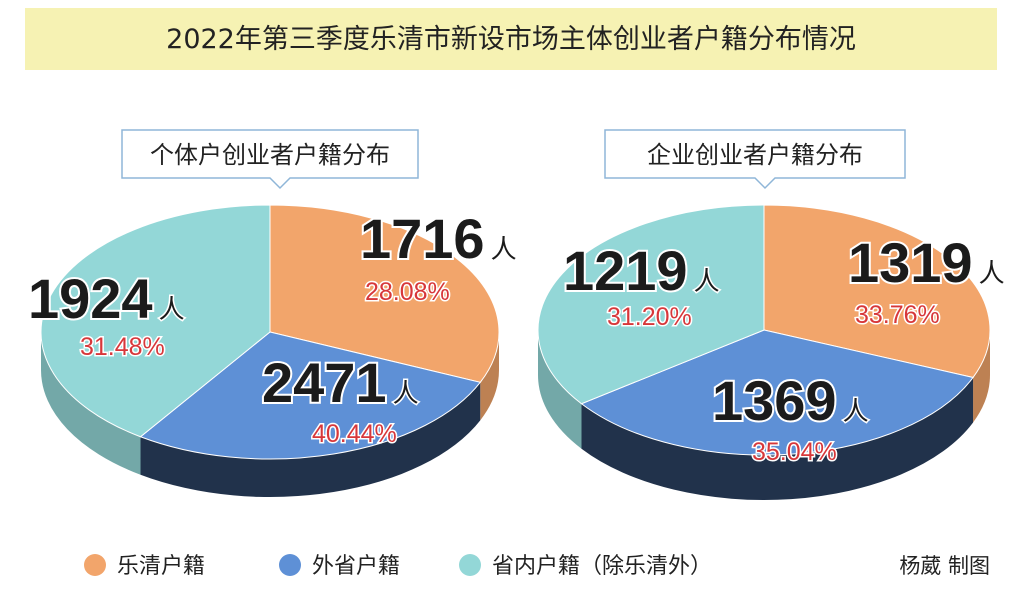 Image resolution: width=1020 pixels, height=591 pixels. What do you see at coordinates (794, 452) in the screenshot?
I see `percent-label: 35.04%` at bounding box center [794, 452].